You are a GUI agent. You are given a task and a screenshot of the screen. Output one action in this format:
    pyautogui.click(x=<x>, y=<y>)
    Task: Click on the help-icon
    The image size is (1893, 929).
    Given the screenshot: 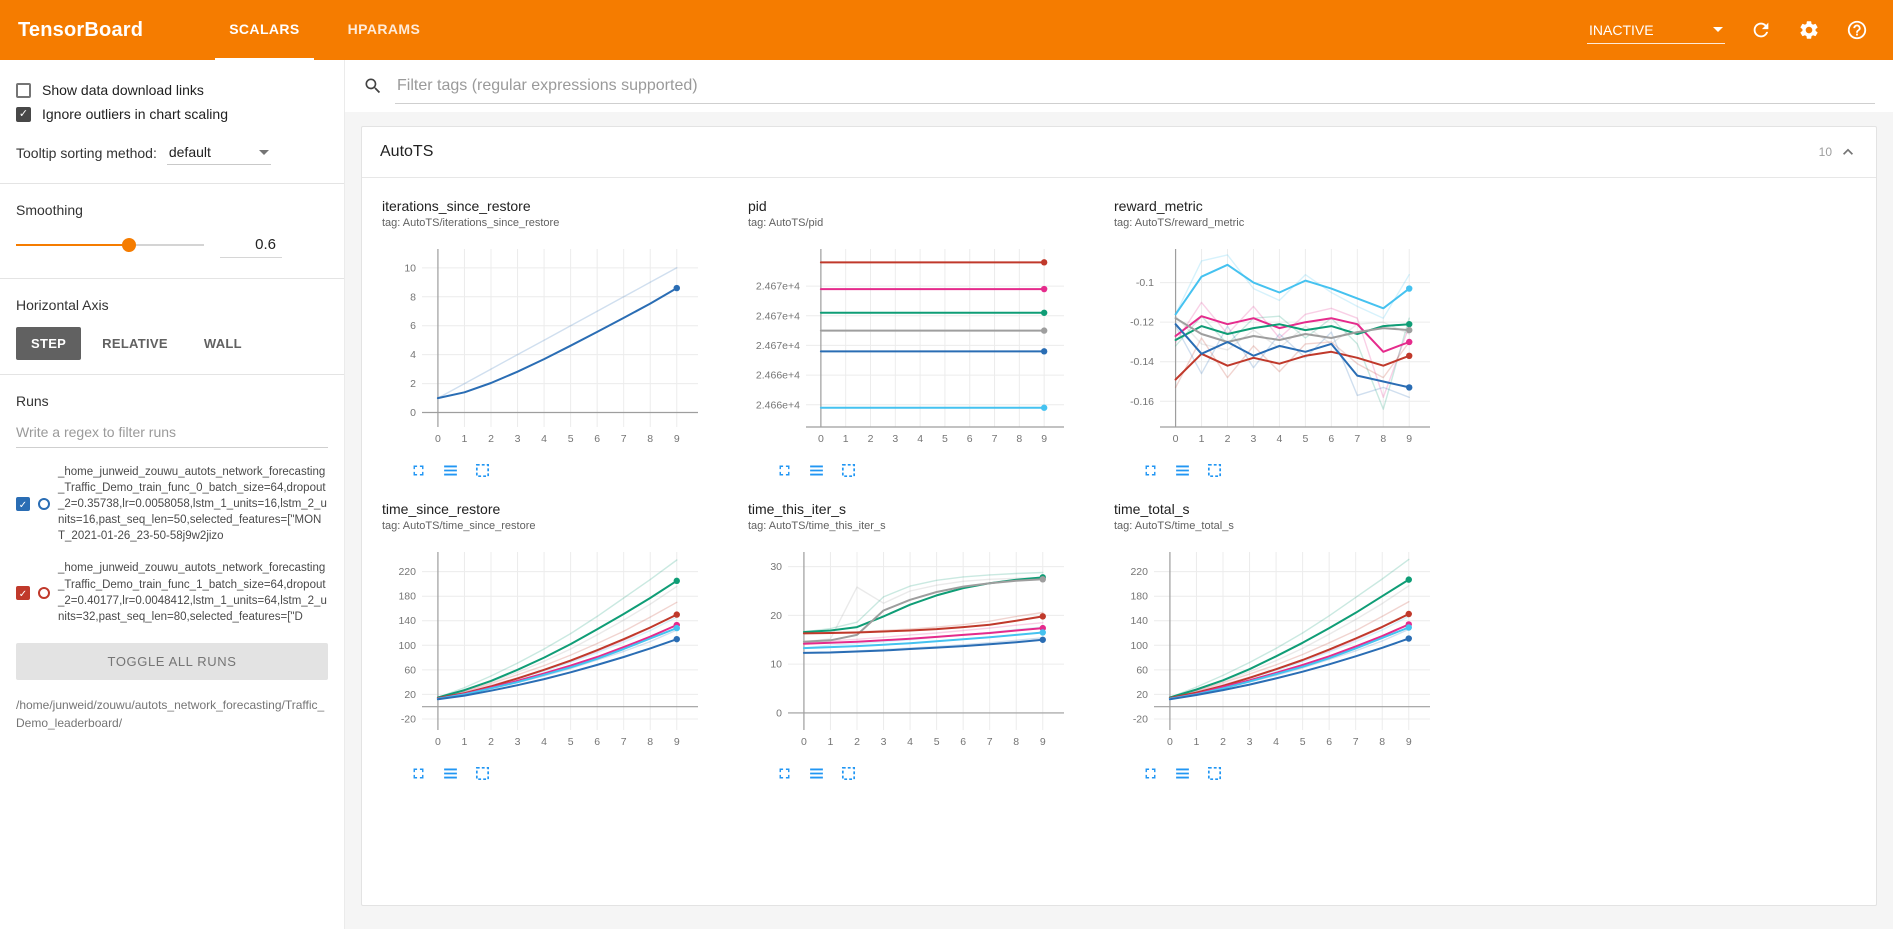 What is the action you would take?
    pyautogui.click(x=1857, y=30)
    